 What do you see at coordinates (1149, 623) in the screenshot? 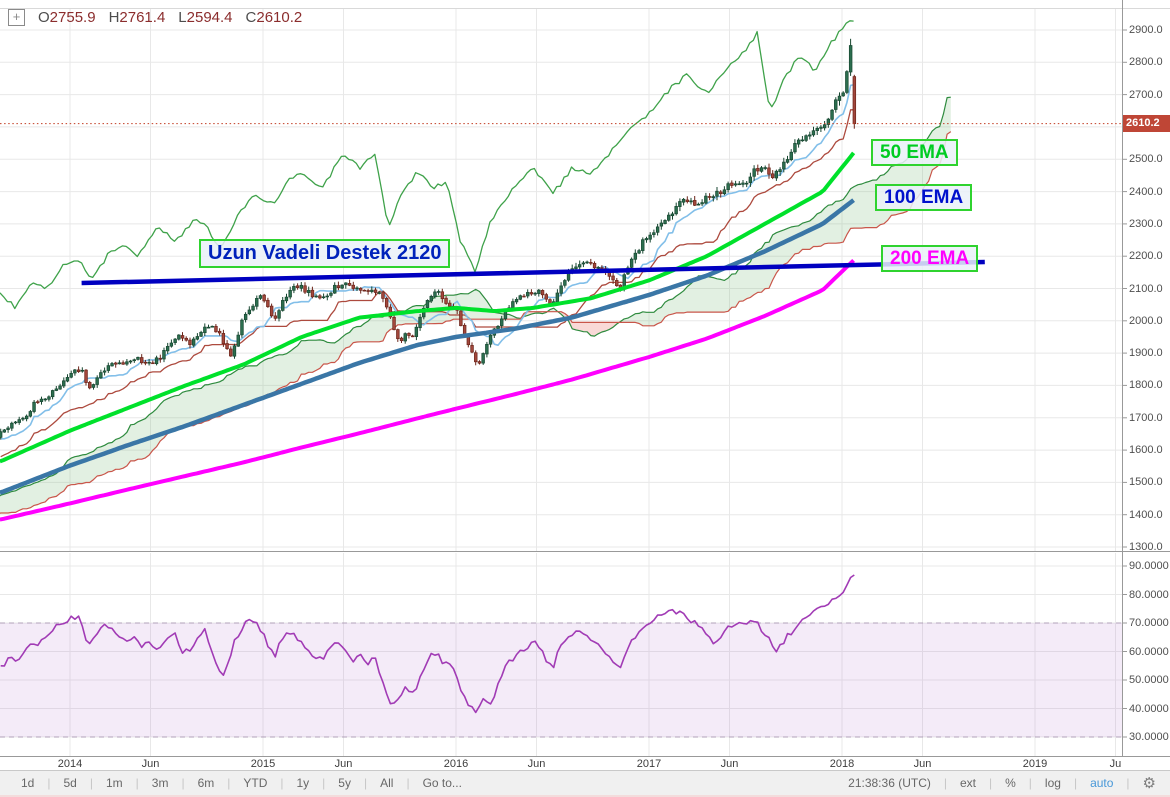
I see `price-tick-label: 70.0000` at bounding box center [1149, 623].